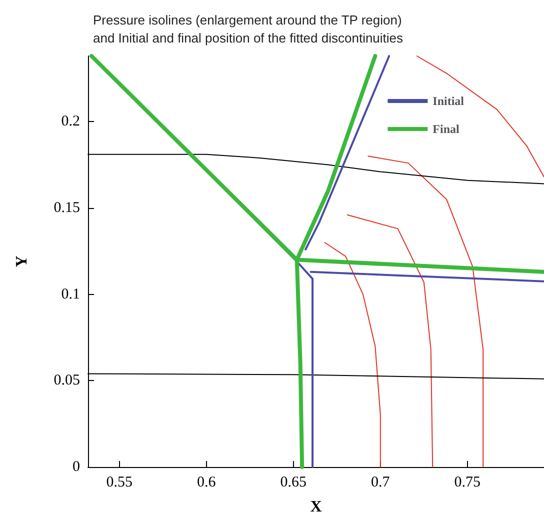  I want to click on x-tick-label: 0.75, so click(467, 482).